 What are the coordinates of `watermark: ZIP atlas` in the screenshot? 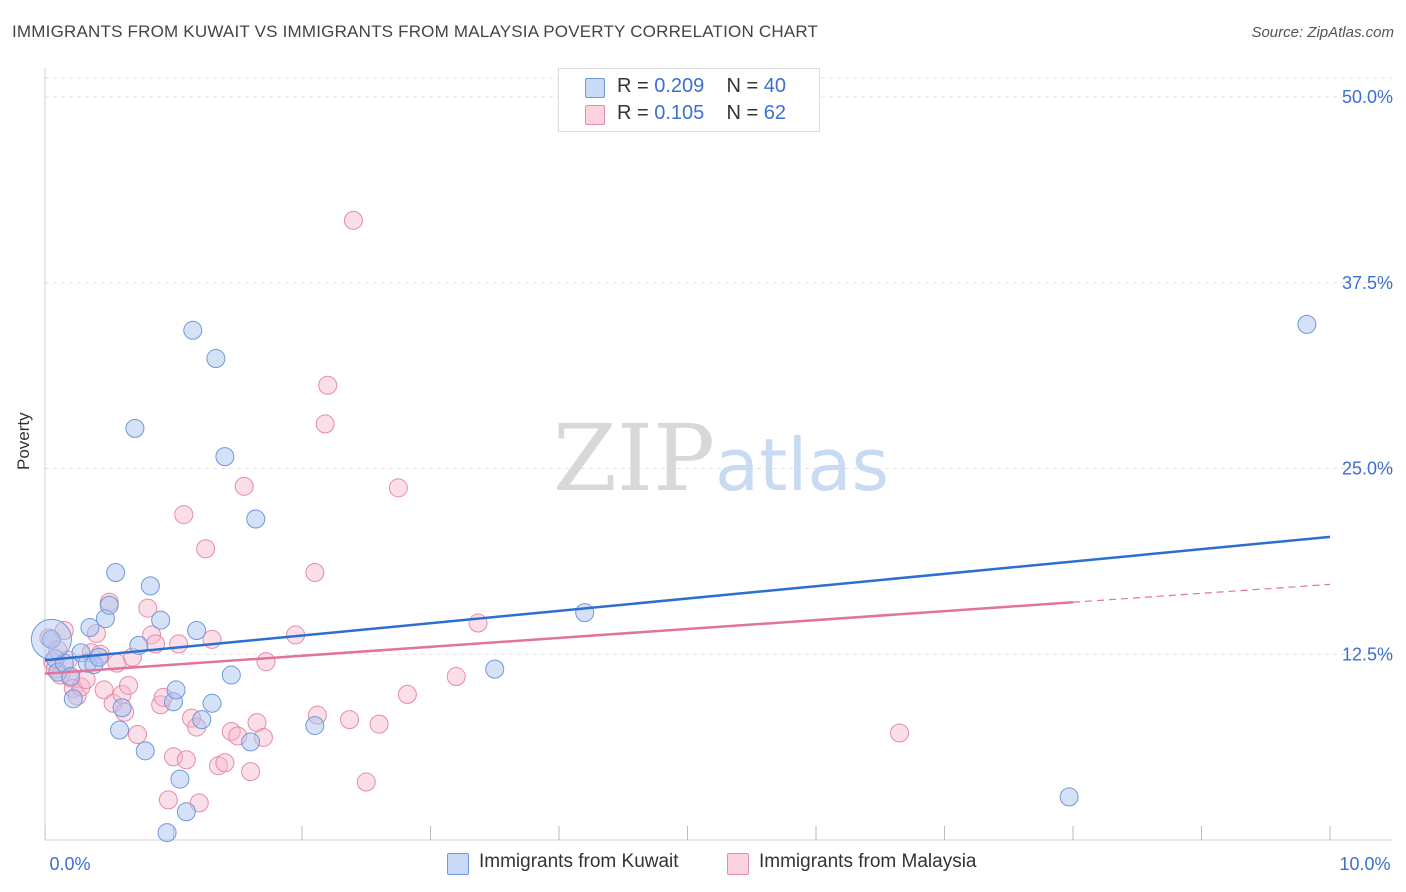 It's located at (721, 458).